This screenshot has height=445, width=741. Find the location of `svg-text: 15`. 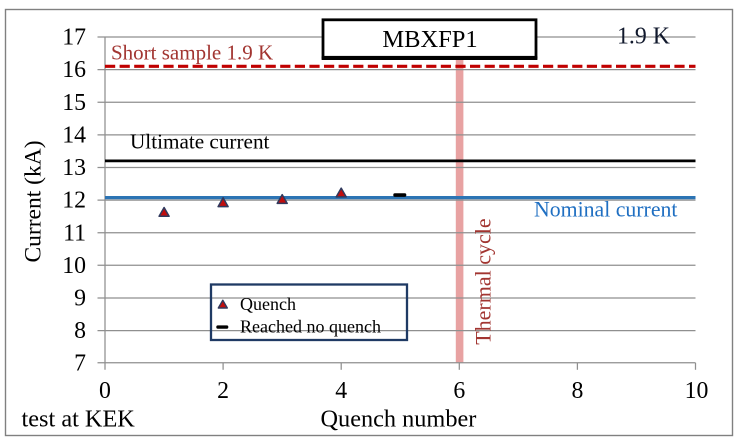

svg-text: 15 is located at coordinates (74, 103).